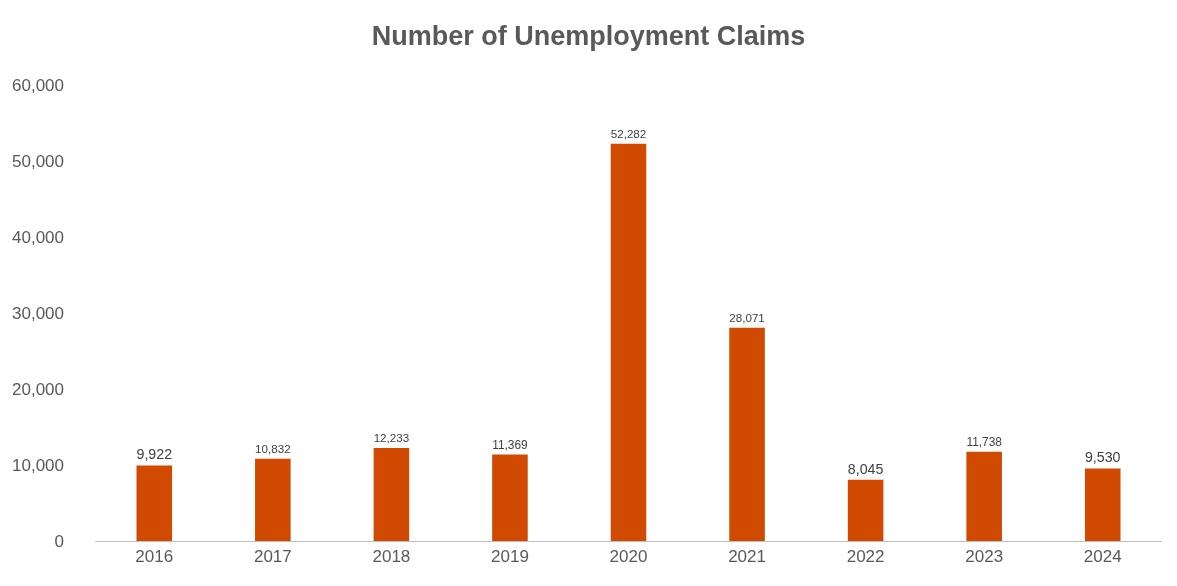 The height and width of the screenshot is (586, 1177). Describe the element at coordinates (1102, 457) in the screenshot. I see `data-label: 9,530` at that location.